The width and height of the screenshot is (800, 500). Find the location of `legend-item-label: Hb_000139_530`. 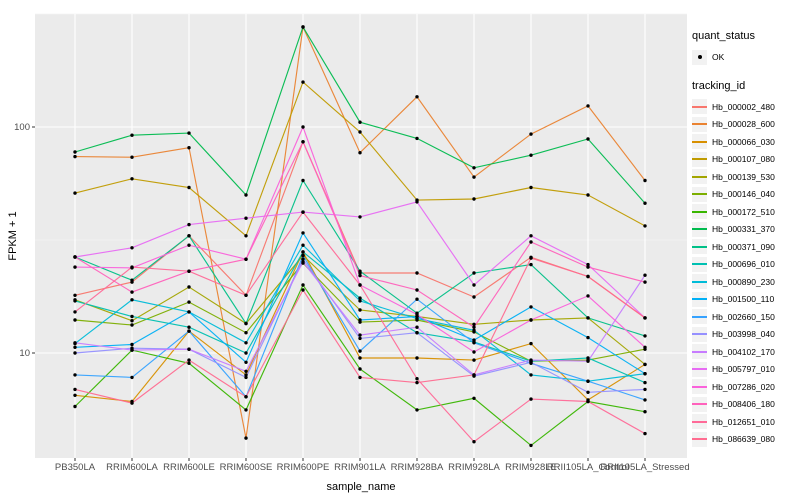

legend-item-label: Hb_000139_530 is located at coordinates (743, 176).